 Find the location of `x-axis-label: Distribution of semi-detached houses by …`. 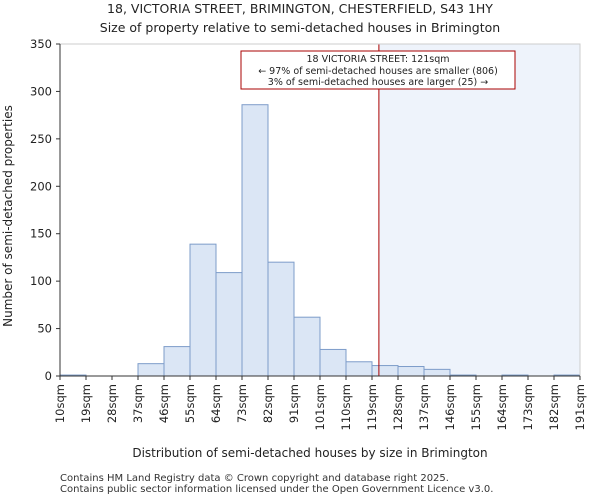

x-axis-label: Distribution of semi-detached houses by … is located at coordinates (309, 453).